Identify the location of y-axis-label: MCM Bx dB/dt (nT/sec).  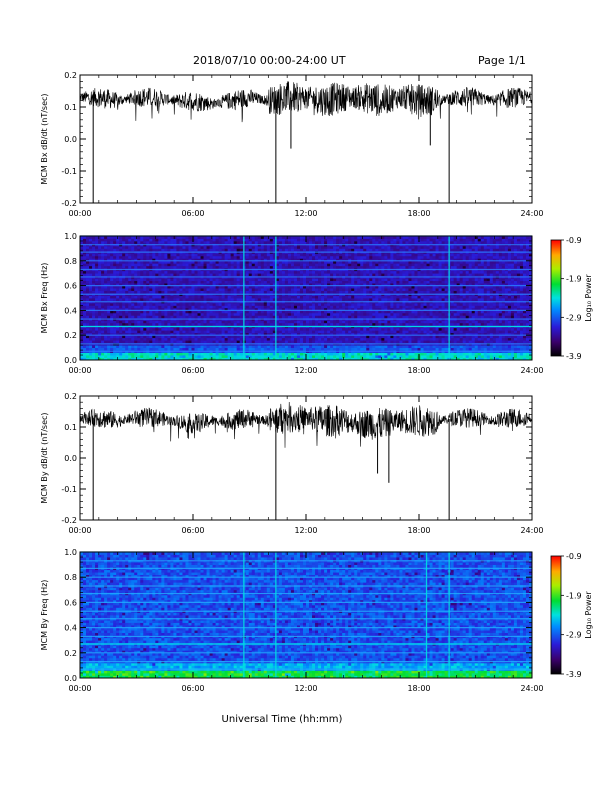
(44, 138).